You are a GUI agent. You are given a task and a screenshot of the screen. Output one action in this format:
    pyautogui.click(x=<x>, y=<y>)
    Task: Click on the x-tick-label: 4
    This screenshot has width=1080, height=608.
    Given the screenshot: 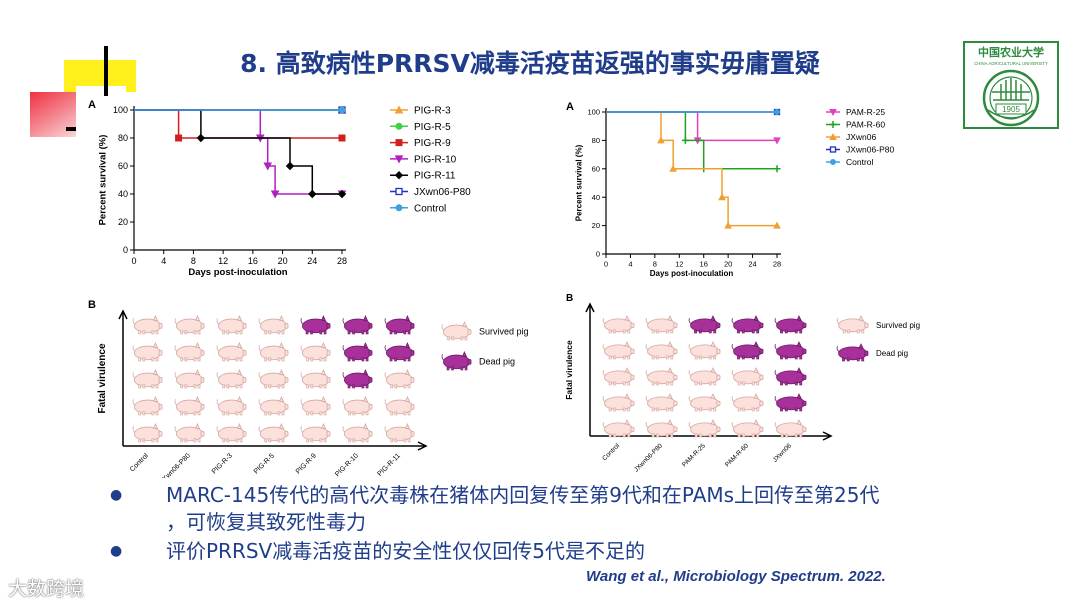 What is the action you would take?
    pyautogui.click(x=630, y=264)
    